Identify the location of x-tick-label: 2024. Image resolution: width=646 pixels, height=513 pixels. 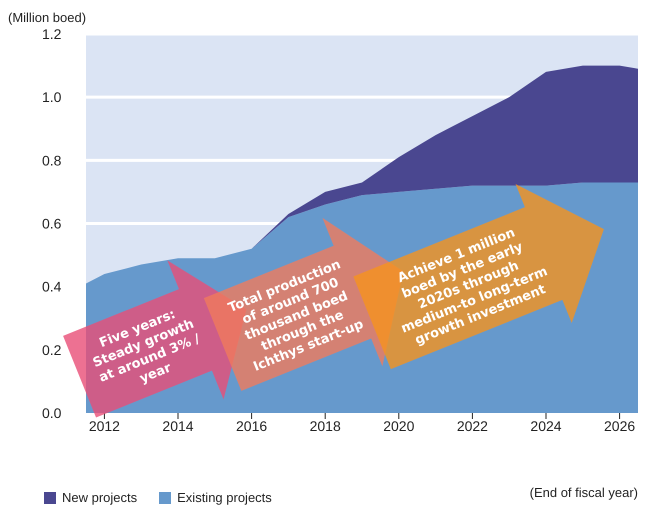
(546, 426).